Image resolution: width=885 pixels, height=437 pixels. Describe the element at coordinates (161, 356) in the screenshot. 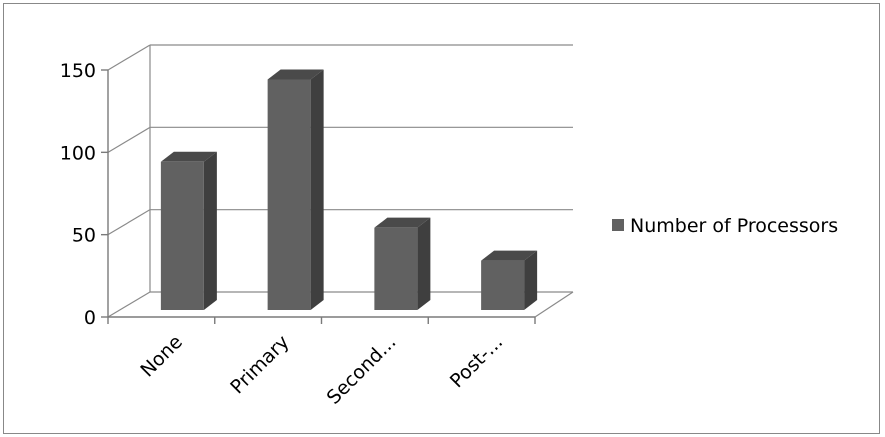

I see `x-tick-label: None` at that location.